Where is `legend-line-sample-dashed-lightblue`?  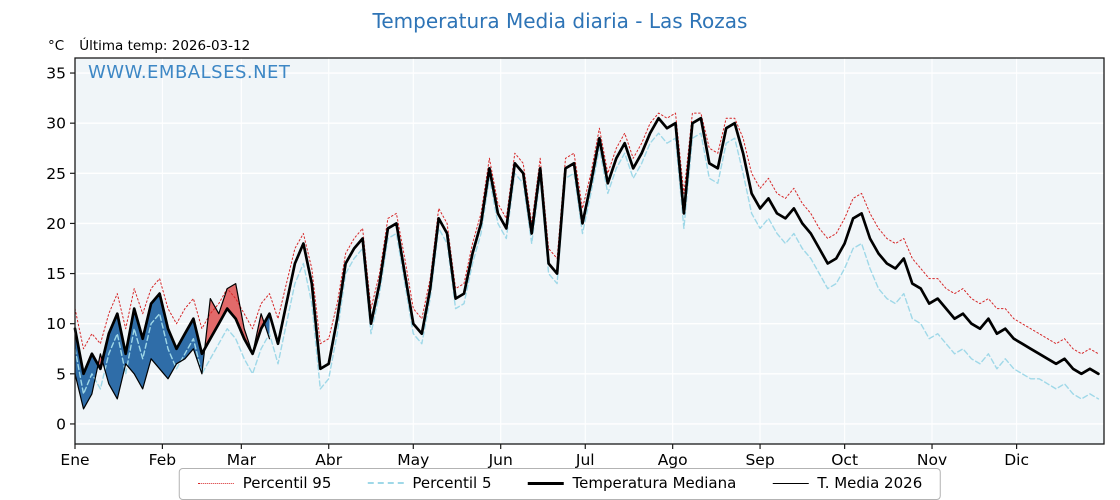
legend-line-sample-dashed-lightblue is located at coordinates (385, 483).